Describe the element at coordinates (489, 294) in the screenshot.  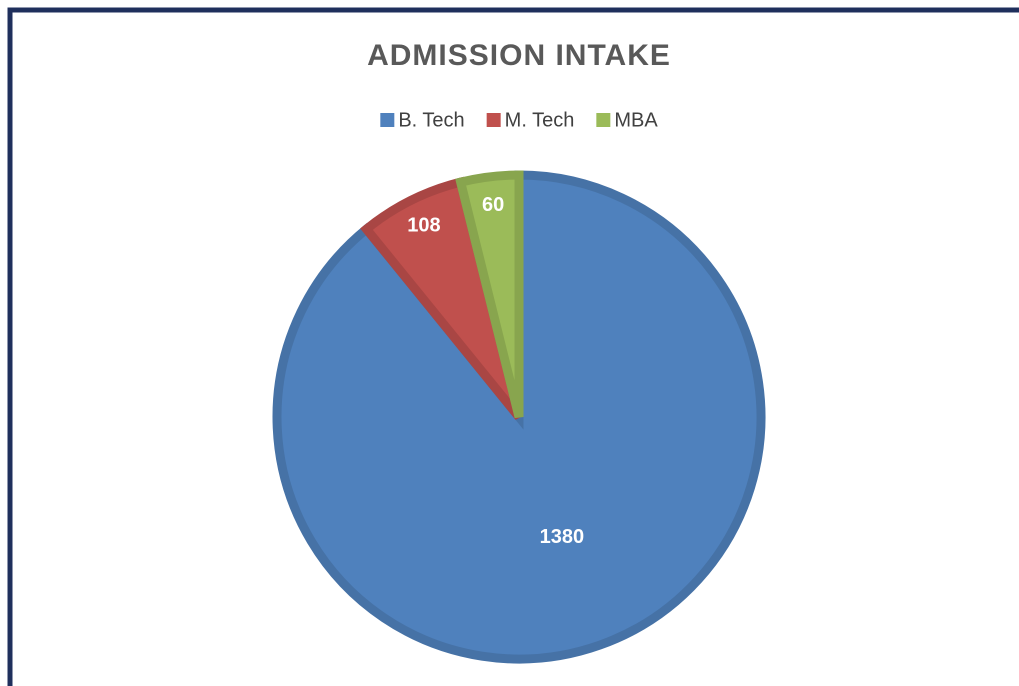
I see `pie-slice` at that location.